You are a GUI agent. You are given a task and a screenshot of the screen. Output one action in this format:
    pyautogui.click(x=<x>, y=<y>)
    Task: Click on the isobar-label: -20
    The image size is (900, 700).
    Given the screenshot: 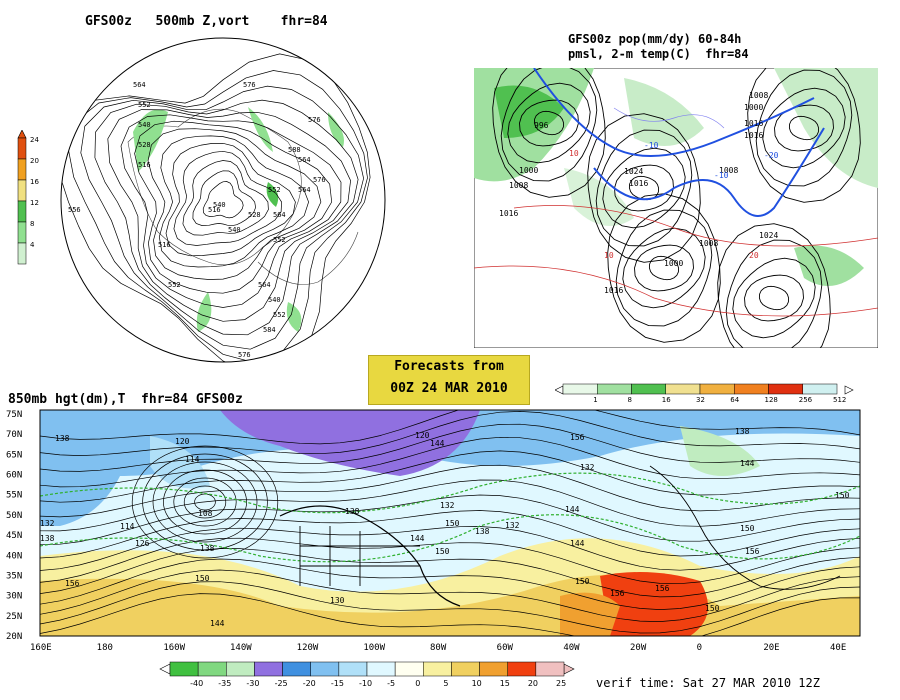 What is the action you would take?
    pyautogui.click(x=771, y=155)
    